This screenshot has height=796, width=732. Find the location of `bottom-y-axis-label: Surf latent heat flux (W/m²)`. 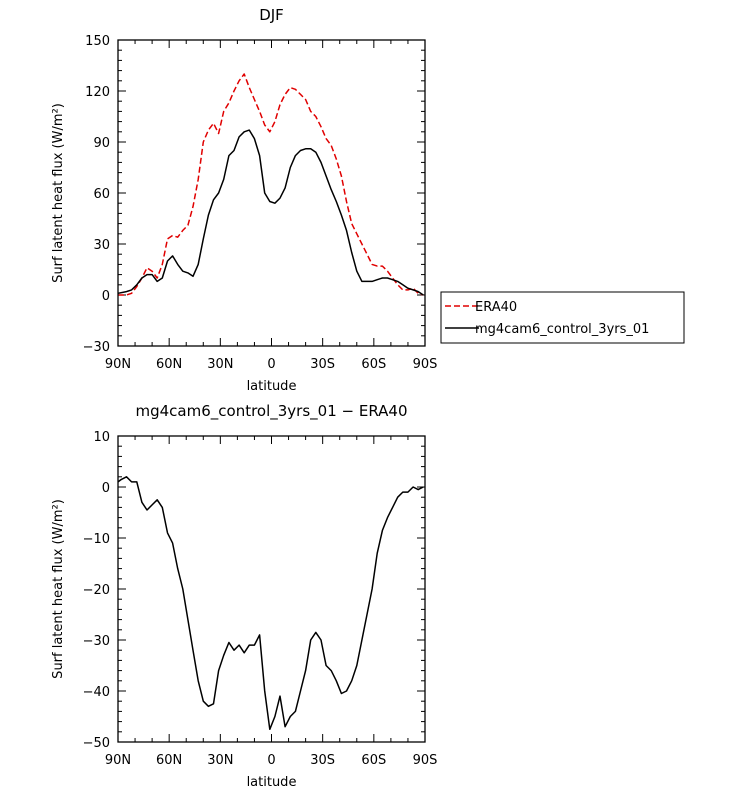

bottom-y-axis-label: Surf latent heat flux (W/m²) is located at coordinates (58, 589).